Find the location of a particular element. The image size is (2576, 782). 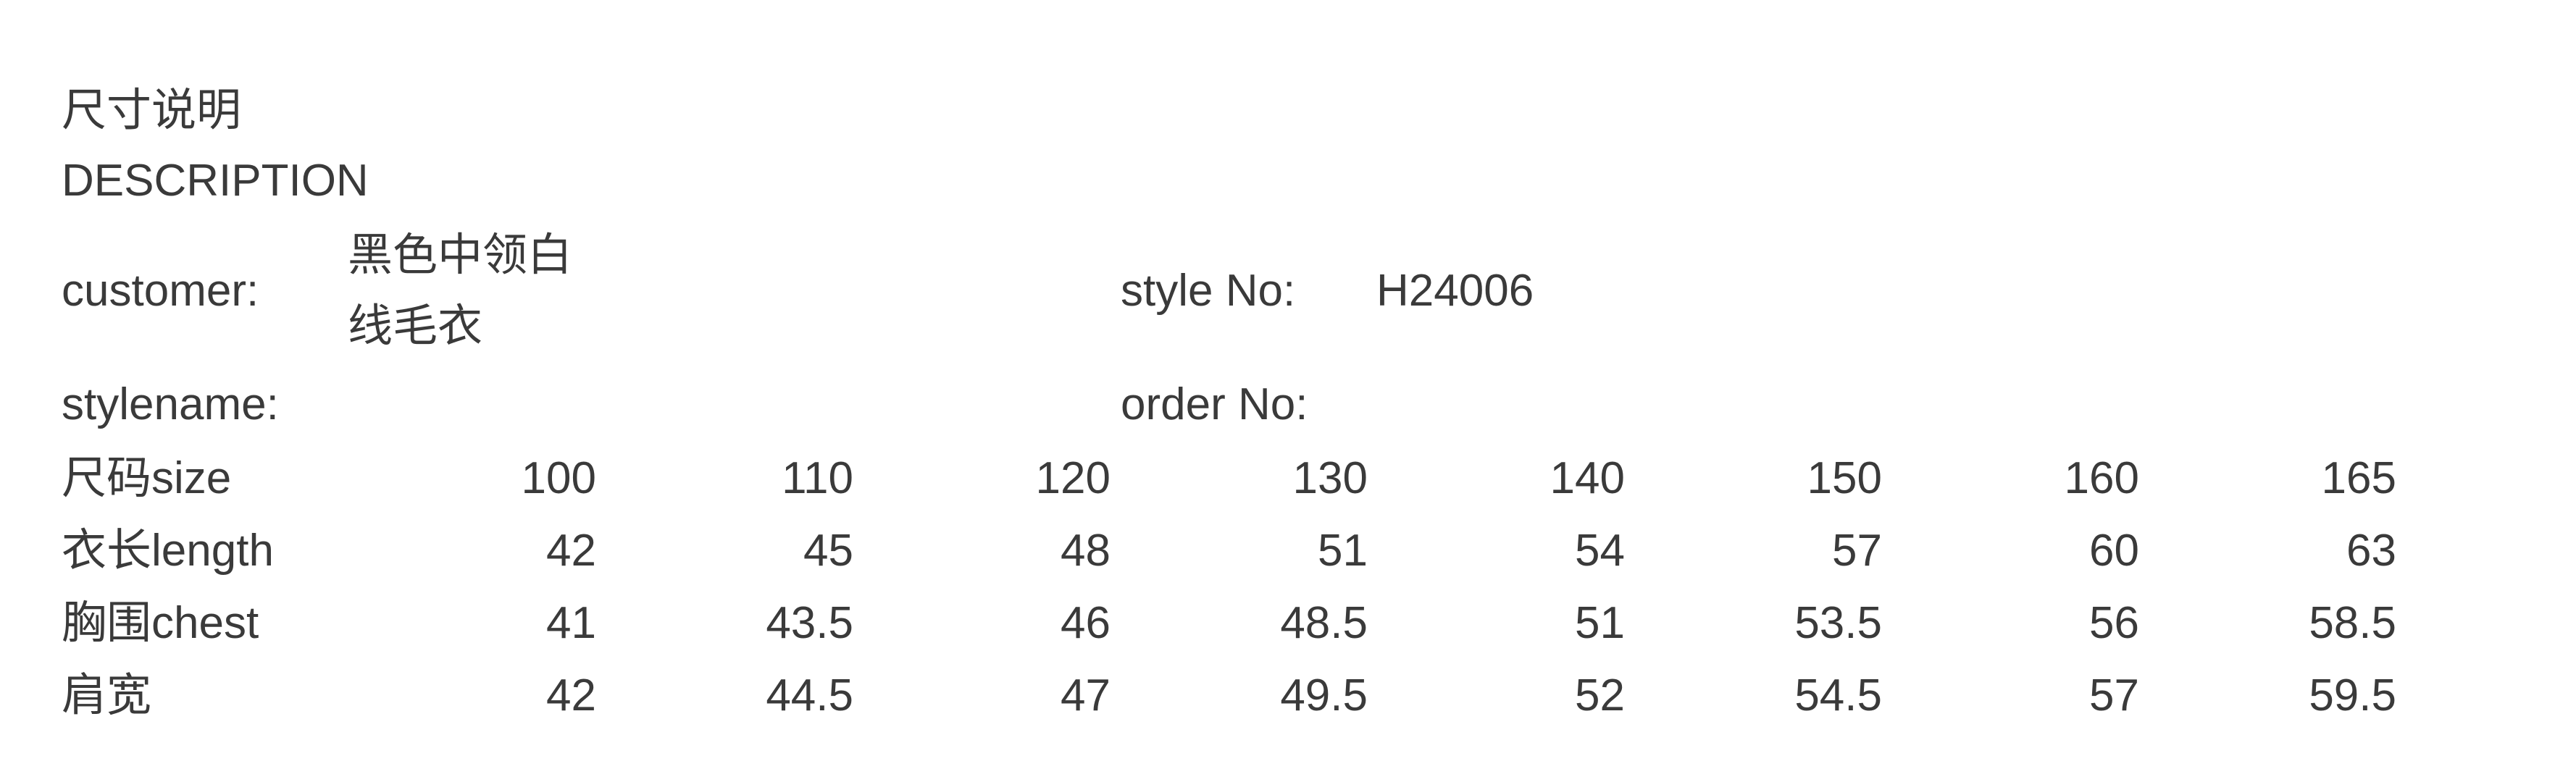

table-row-length: 衣长length 42 45 48 51 54 57 60 63 is located at coordinates (1319, 551).